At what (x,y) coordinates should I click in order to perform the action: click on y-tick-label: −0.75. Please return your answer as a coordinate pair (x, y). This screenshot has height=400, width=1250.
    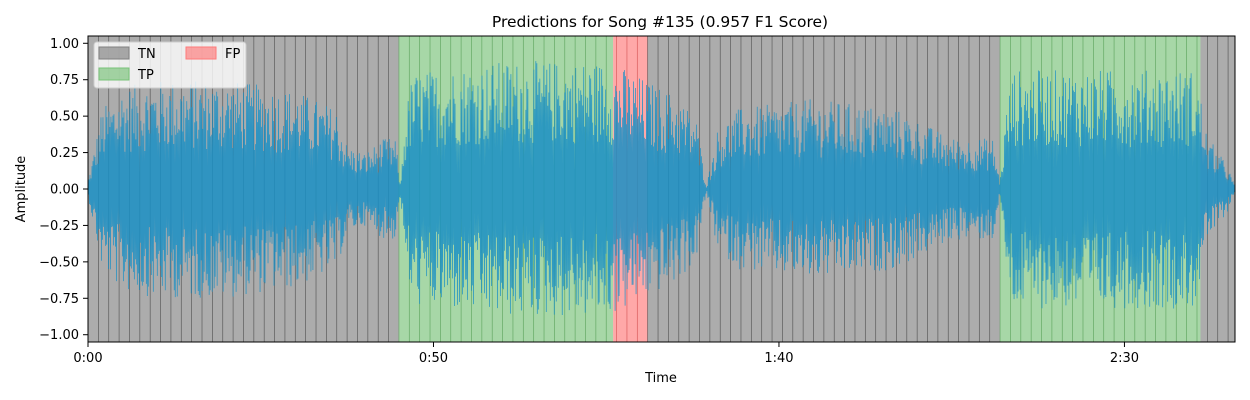
    Looking at the image, I should click on (59, 299).